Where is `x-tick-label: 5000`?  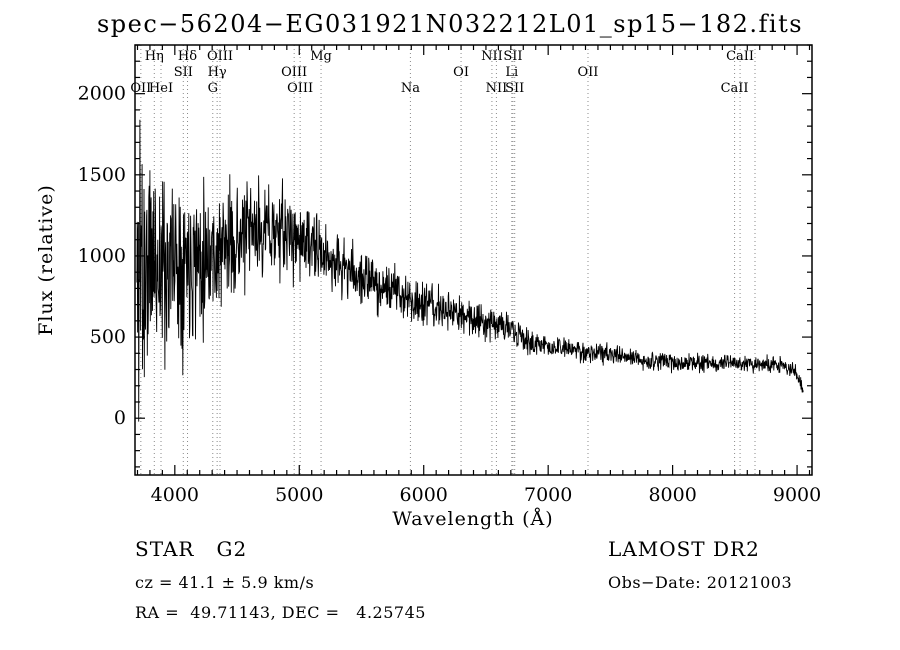 x-tick-label: 5000 is located at coordinates (299, 495).